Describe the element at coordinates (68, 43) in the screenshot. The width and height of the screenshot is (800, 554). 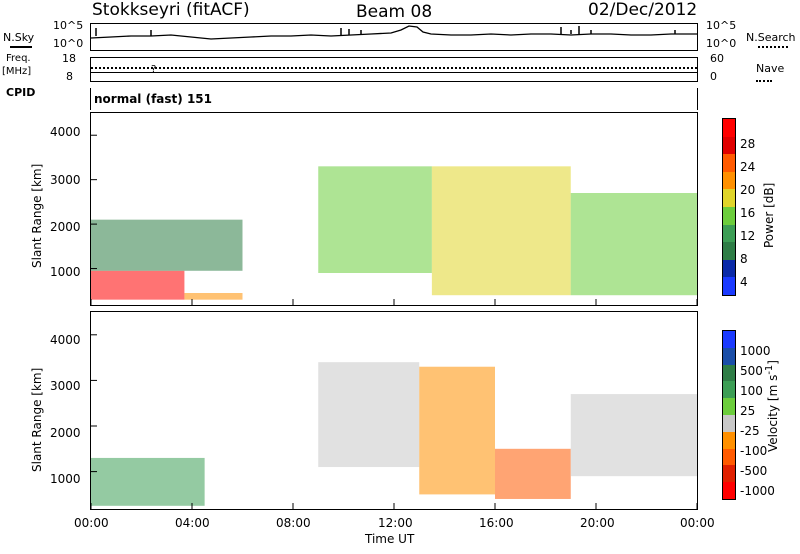
I see `noise-left-bottom-tick: 10^0` at that location.